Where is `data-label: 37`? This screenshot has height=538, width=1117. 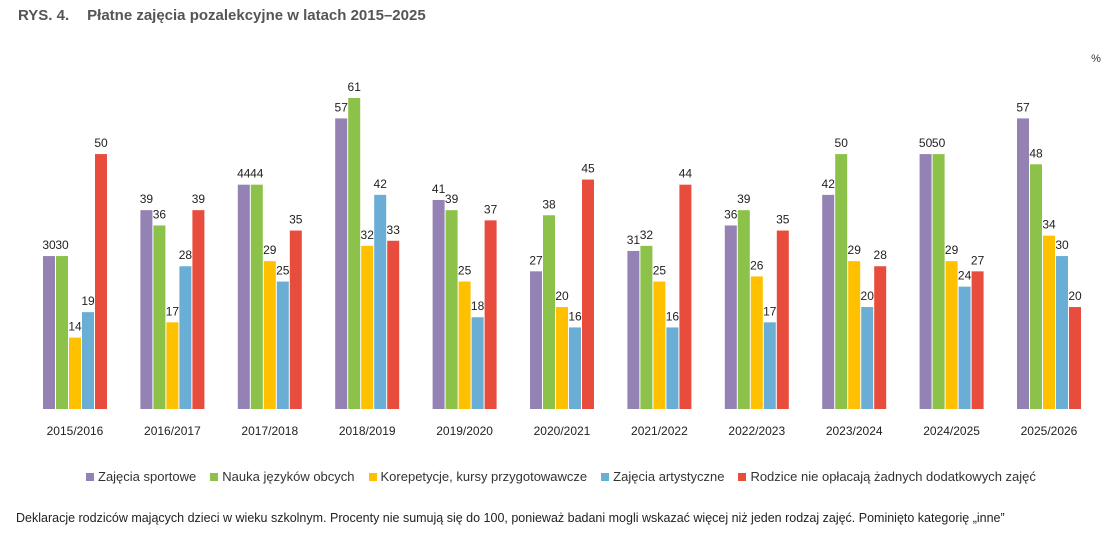
data-label: 37 is located at coordinates (491, 209).